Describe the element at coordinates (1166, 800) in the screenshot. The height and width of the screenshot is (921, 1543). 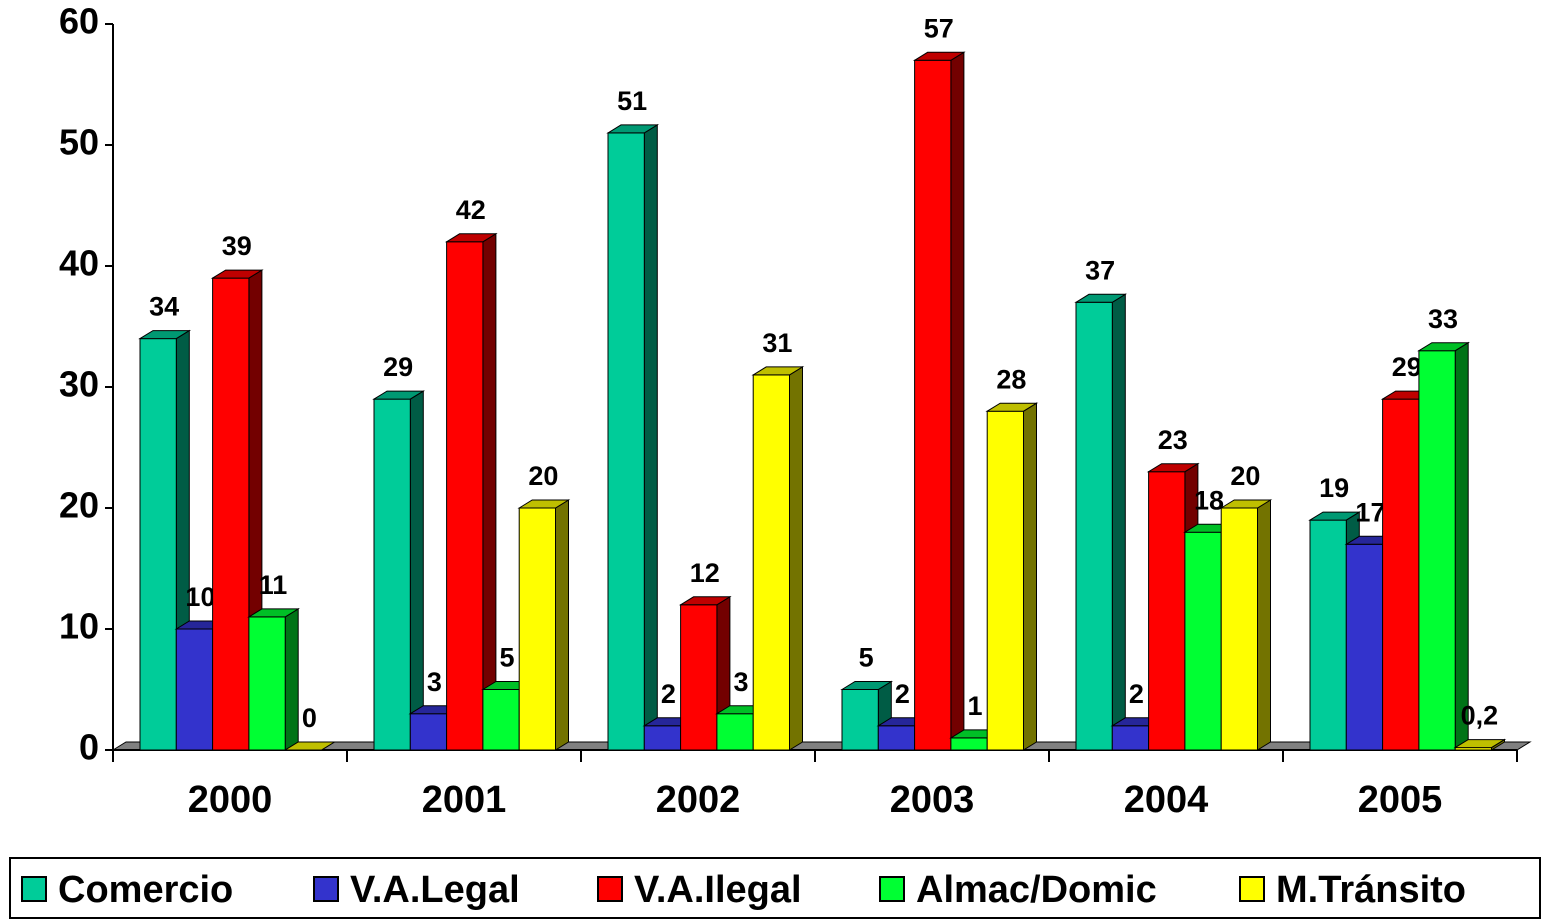
I see `x-tick-label: 2004` at that location.